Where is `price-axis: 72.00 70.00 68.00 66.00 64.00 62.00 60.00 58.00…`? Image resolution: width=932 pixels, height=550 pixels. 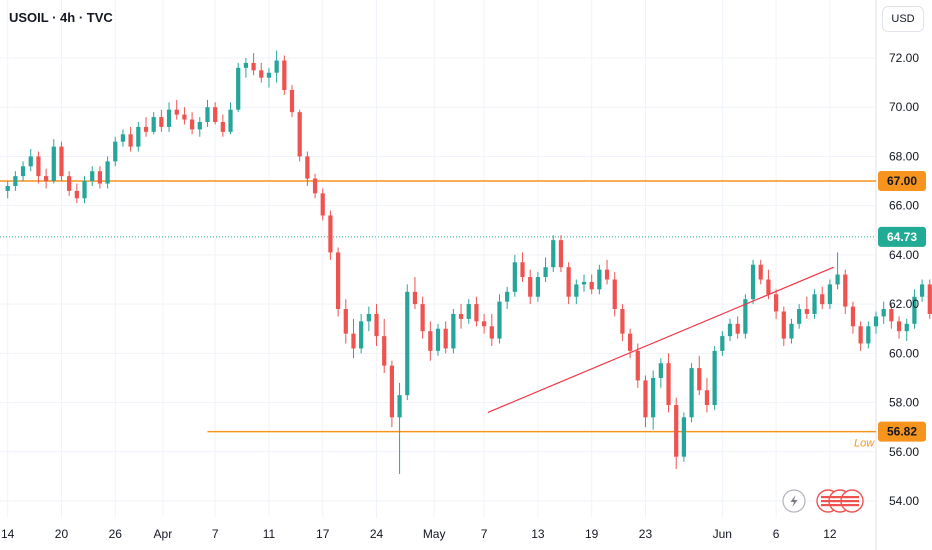
price-axis: 72.00 70.00 68.00 66.00 64.00 62.00 60.00 58.00… is located at coordinates (904, 279).